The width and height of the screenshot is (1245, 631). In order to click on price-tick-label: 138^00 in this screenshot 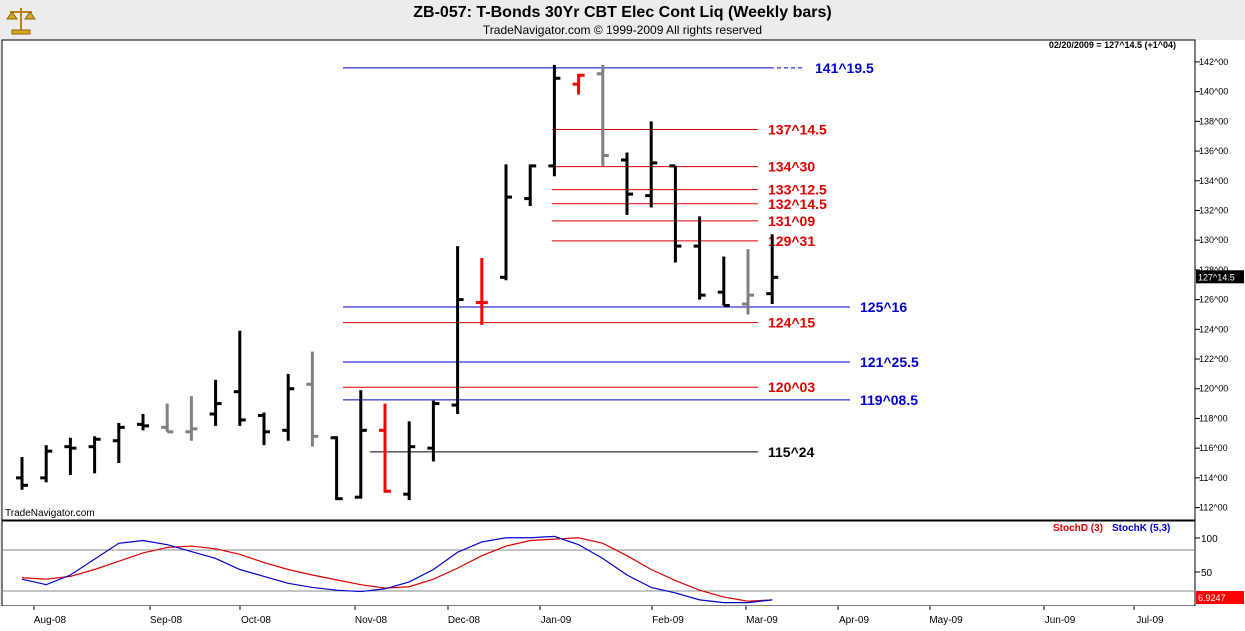, I will do `click(1213, 121)`.